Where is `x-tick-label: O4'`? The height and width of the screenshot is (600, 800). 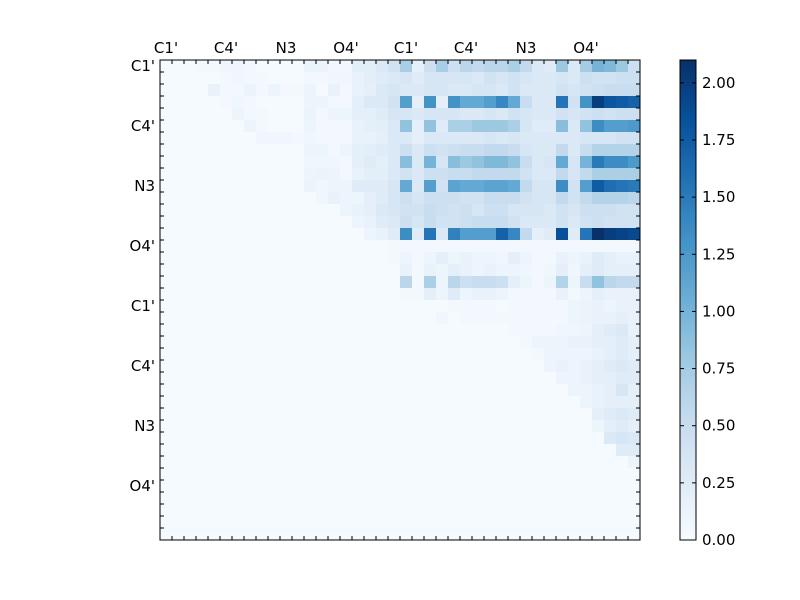 x-tick-label: O4' is located at coordinates (345, 48).